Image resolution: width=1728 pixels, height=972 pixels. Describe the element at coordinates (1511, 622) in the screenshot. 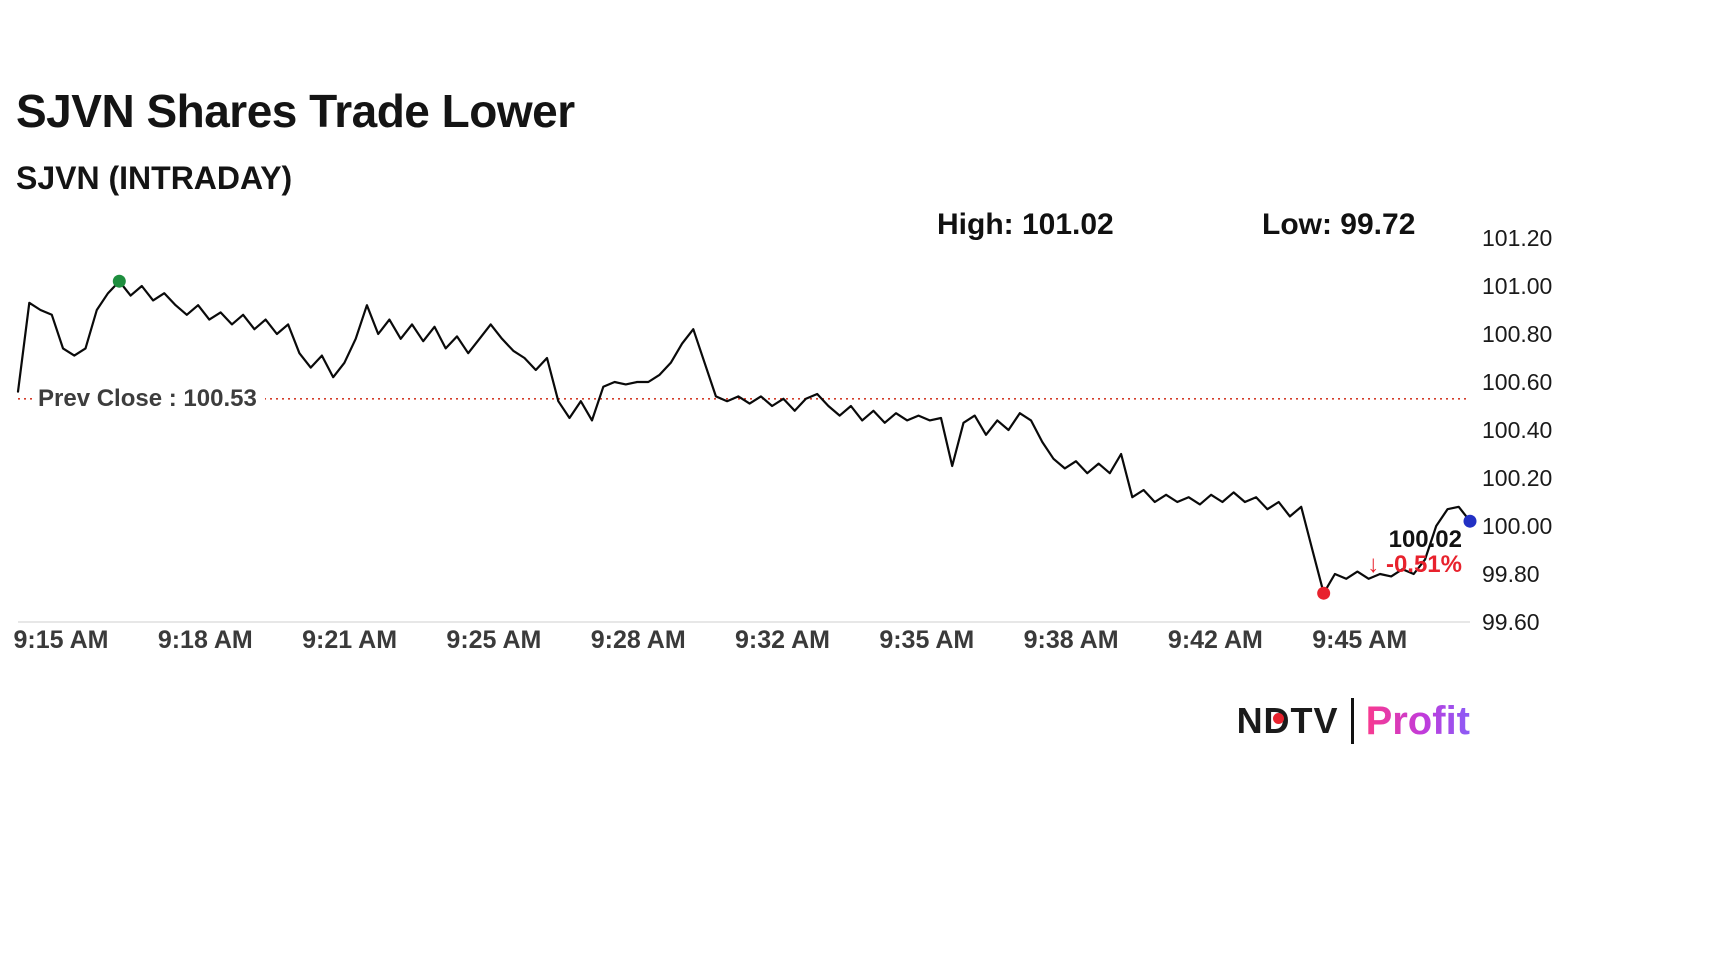

I see `y-tick-label: 99.60` at that location.